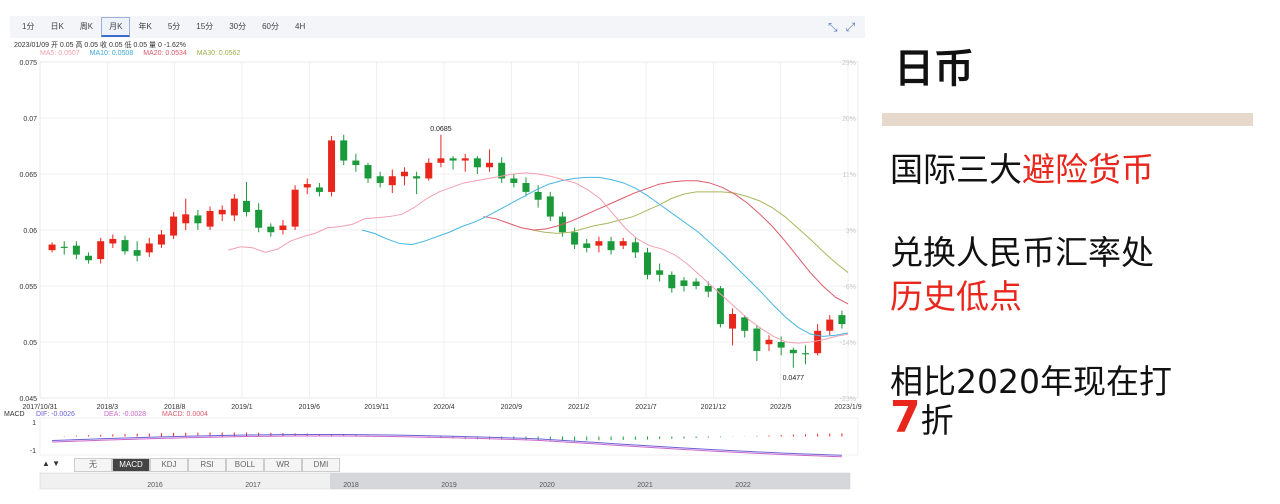 This screenshot has height=504, width=1280. Describe the element at coordinates (28, 175) in the screenshot. I see `y-tick-2: 0.065` at that location.